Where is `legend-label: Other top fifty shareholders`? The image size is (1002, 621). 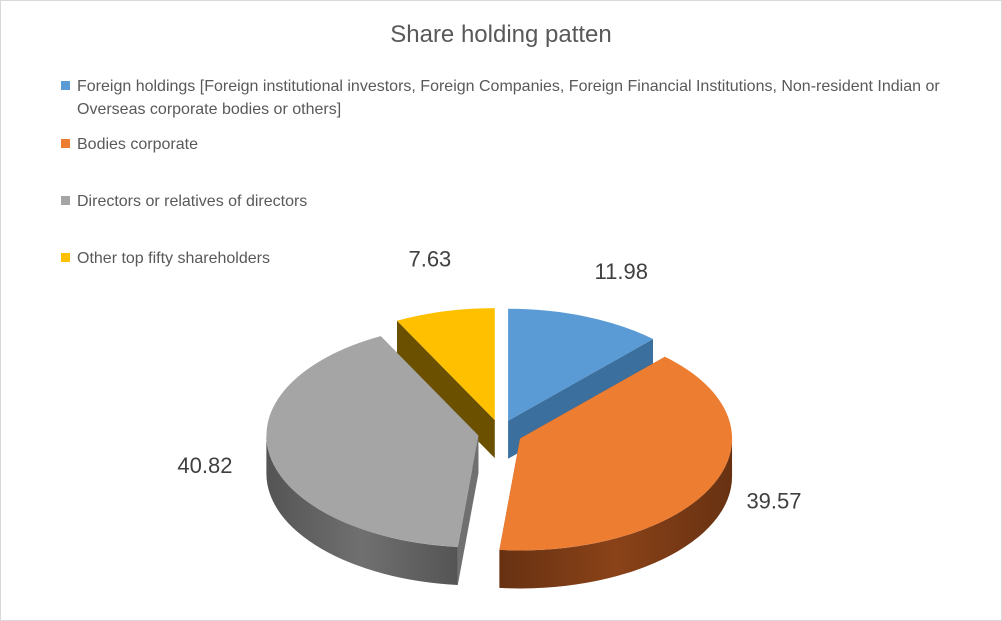
legend-label: Other top fifty shareholders is located at coordinates (173, 258).